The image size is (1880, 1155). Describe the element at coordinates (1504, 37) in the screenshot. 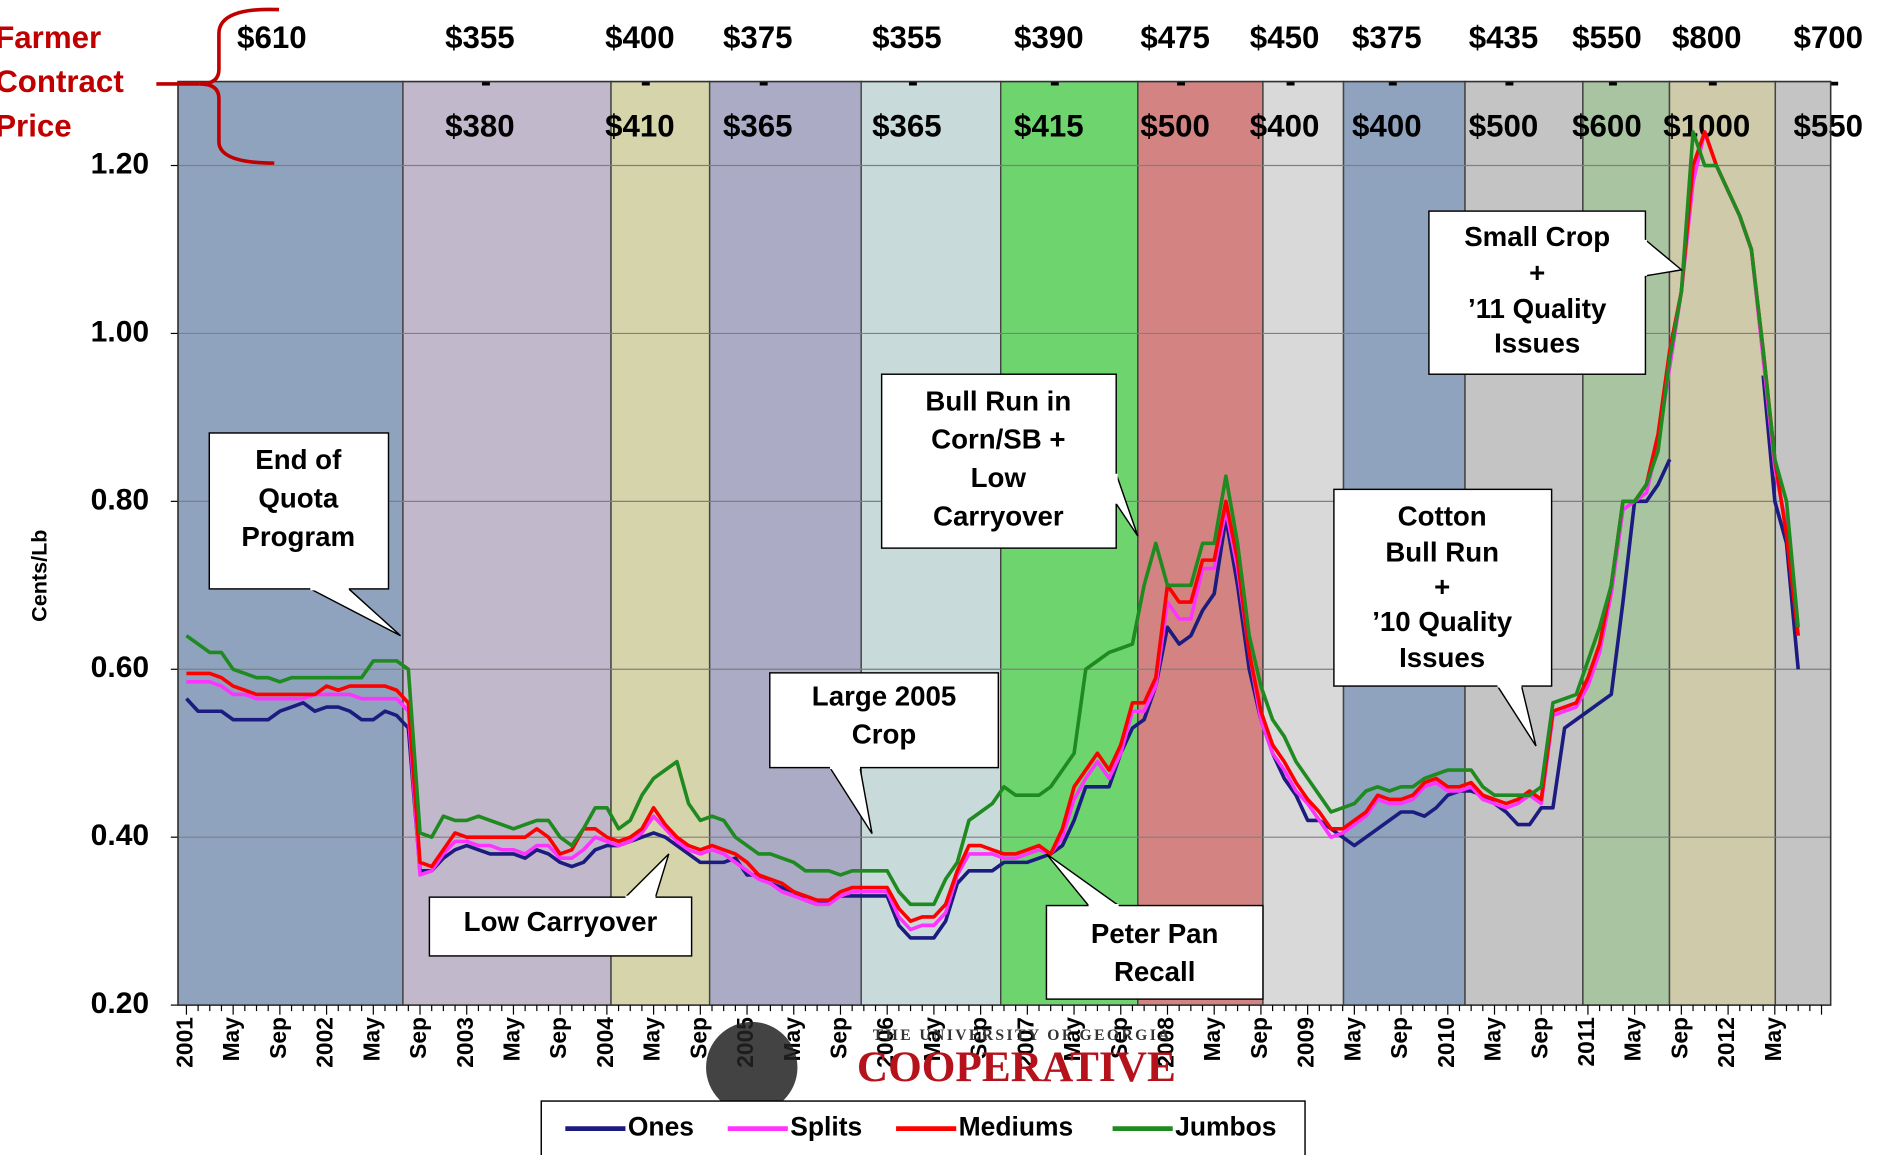

I see `price-from: $435` at that location.